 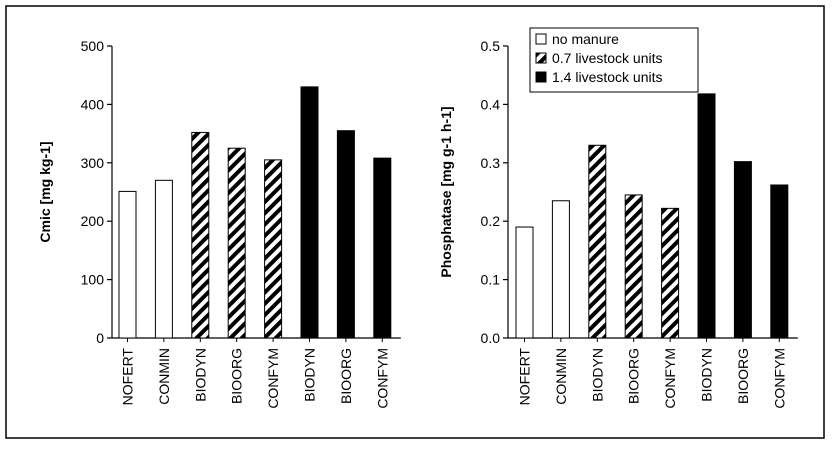 What do you see at coordinates (100, 338) in the screenshot?
I see `y-tick-label: 0` at bounding box center [100, 338].